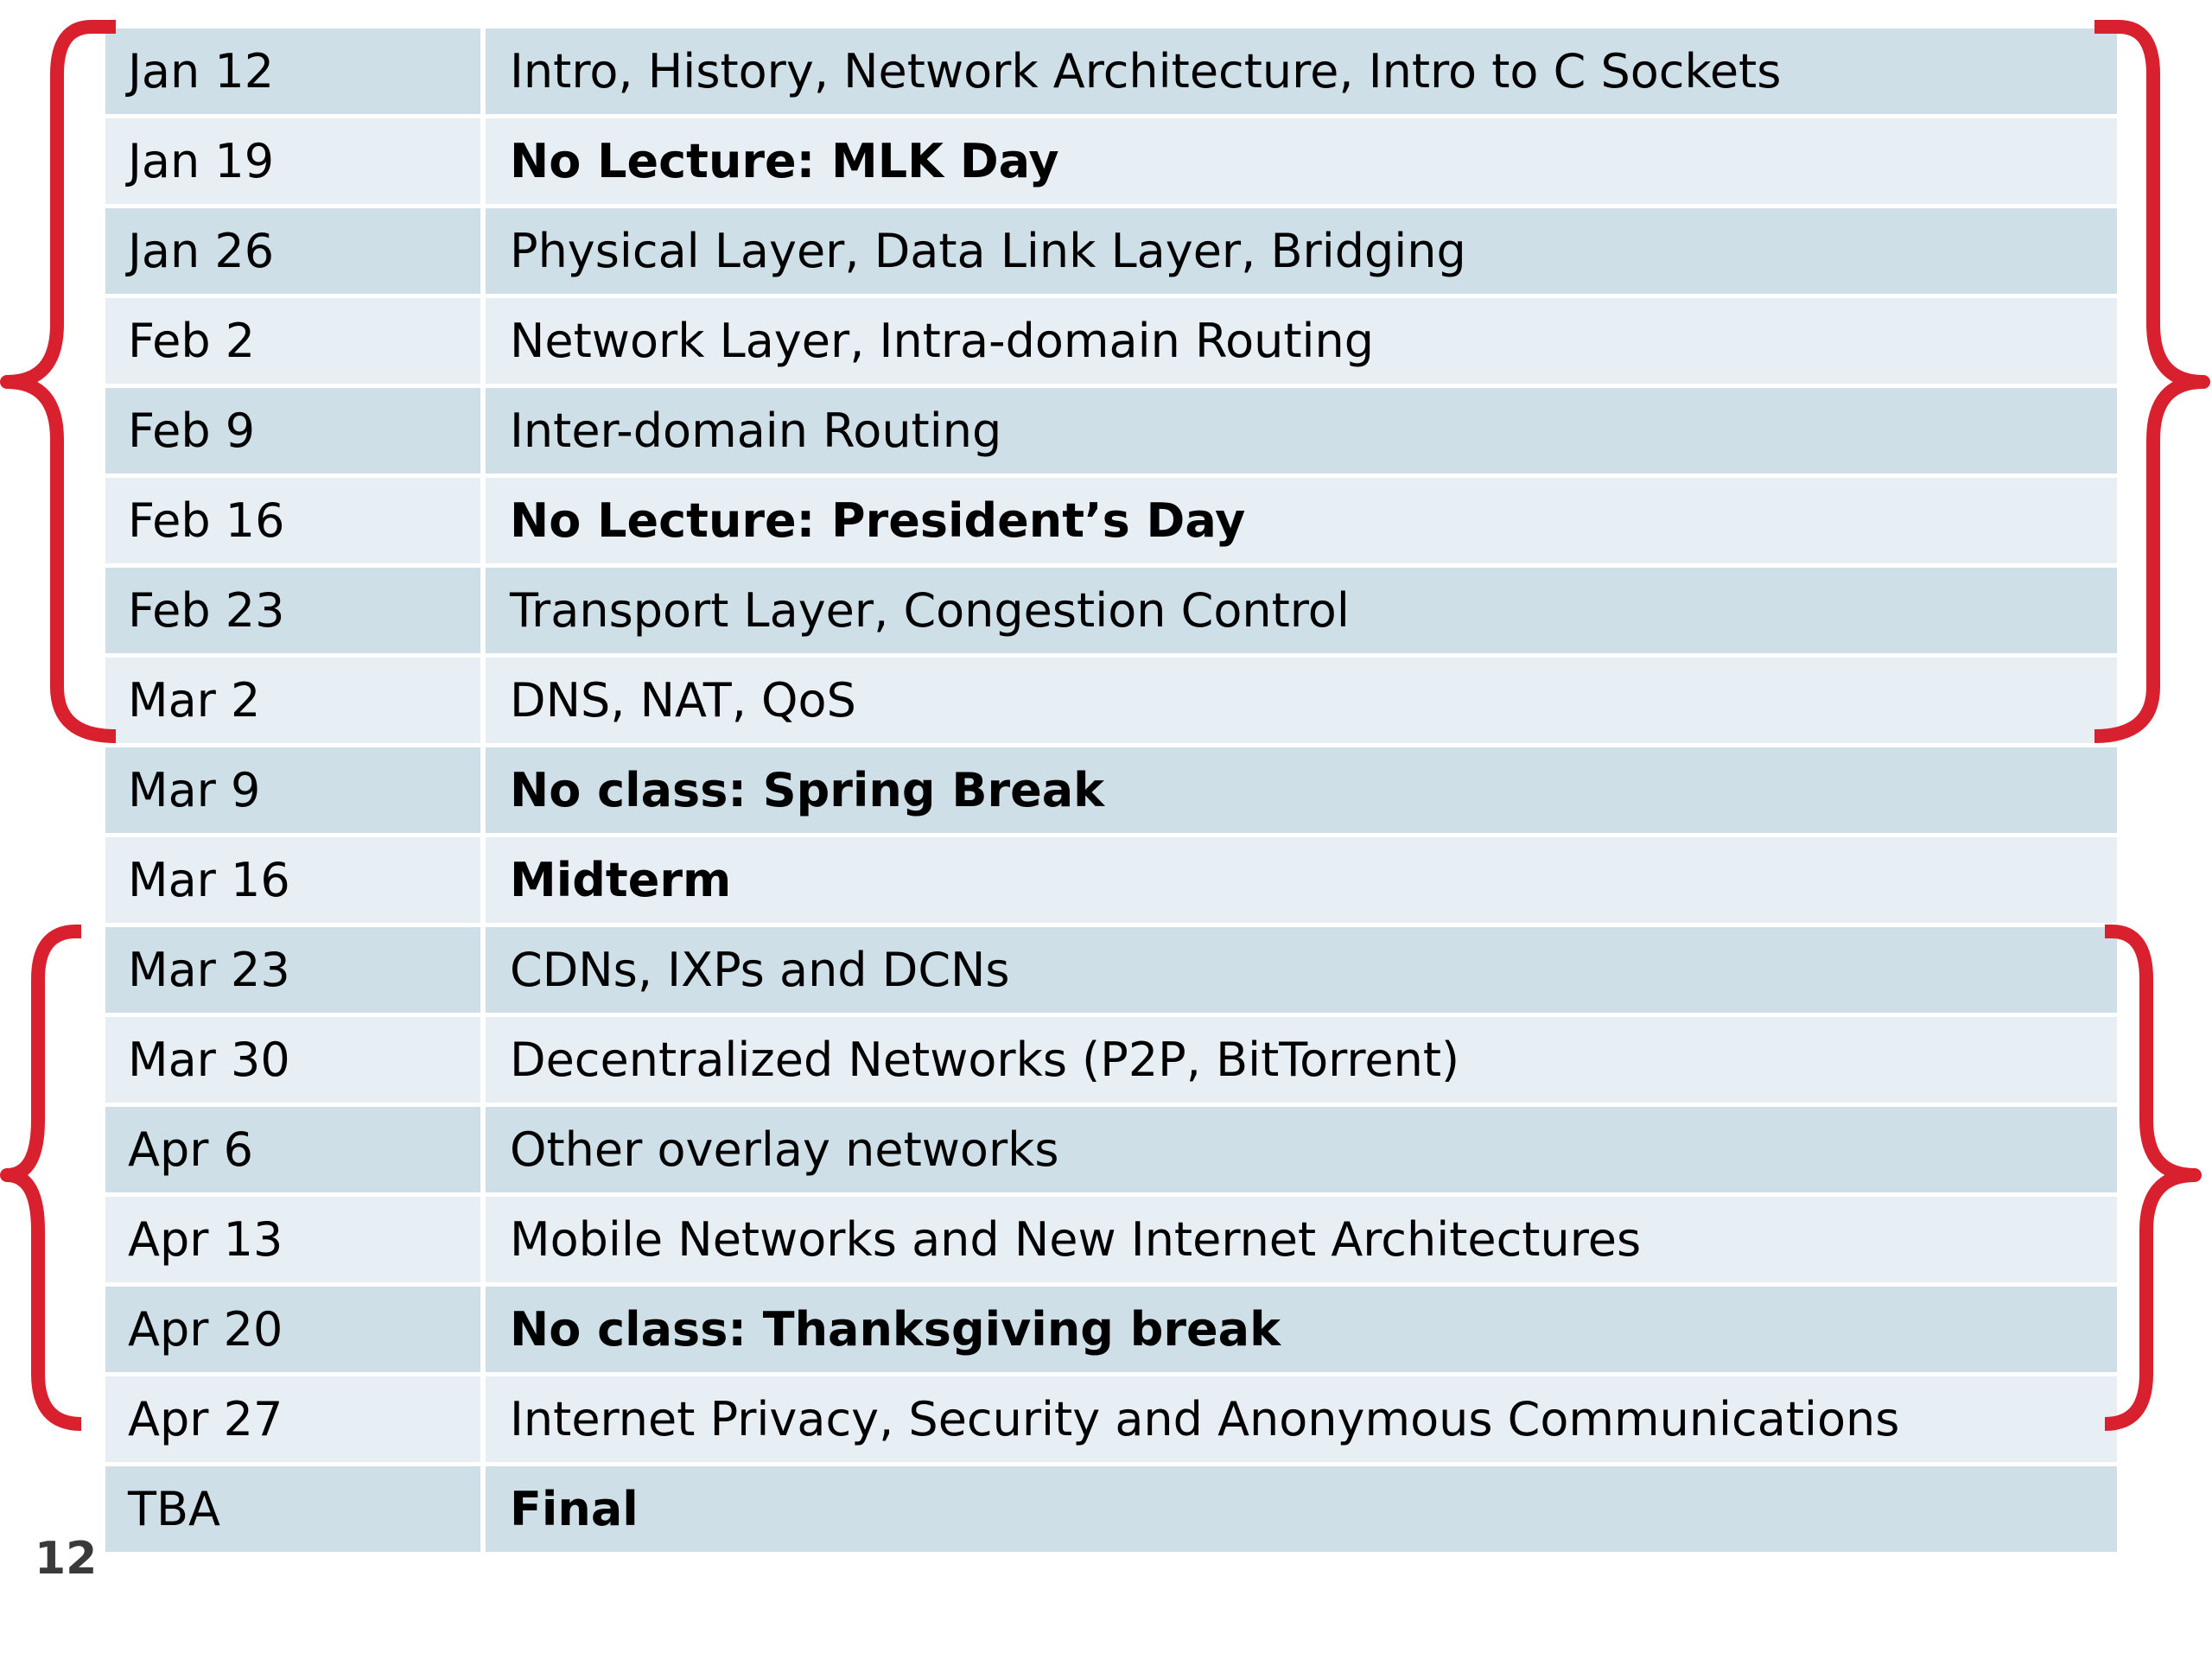  Describe the element at coordinates (295, 880) in the screenshot. I see `schedule-date: Mar 16` at that location.